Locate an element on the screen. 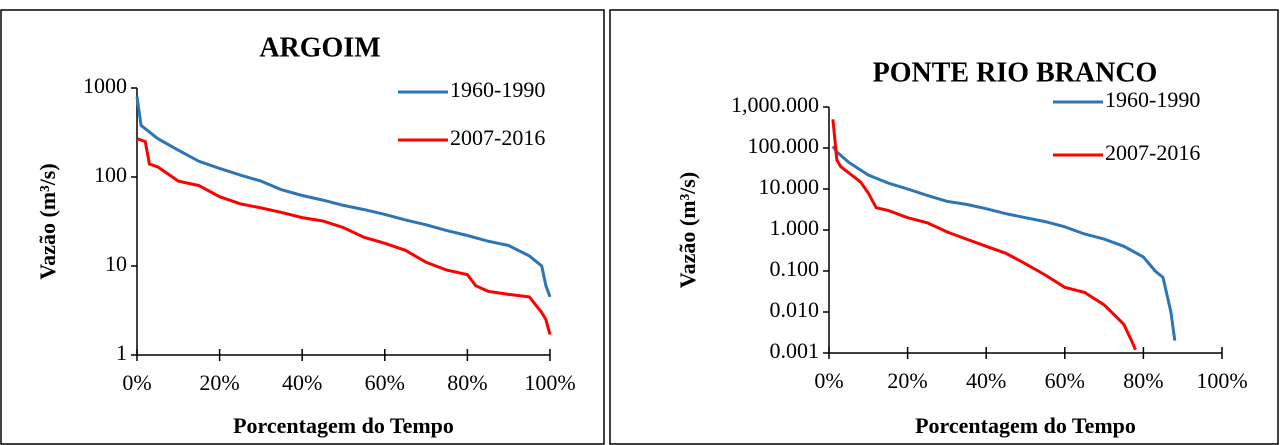 The height and width of the screenshot is (445, 1280). y-tick-label: 0.100 is located at coordinates (795, 268).